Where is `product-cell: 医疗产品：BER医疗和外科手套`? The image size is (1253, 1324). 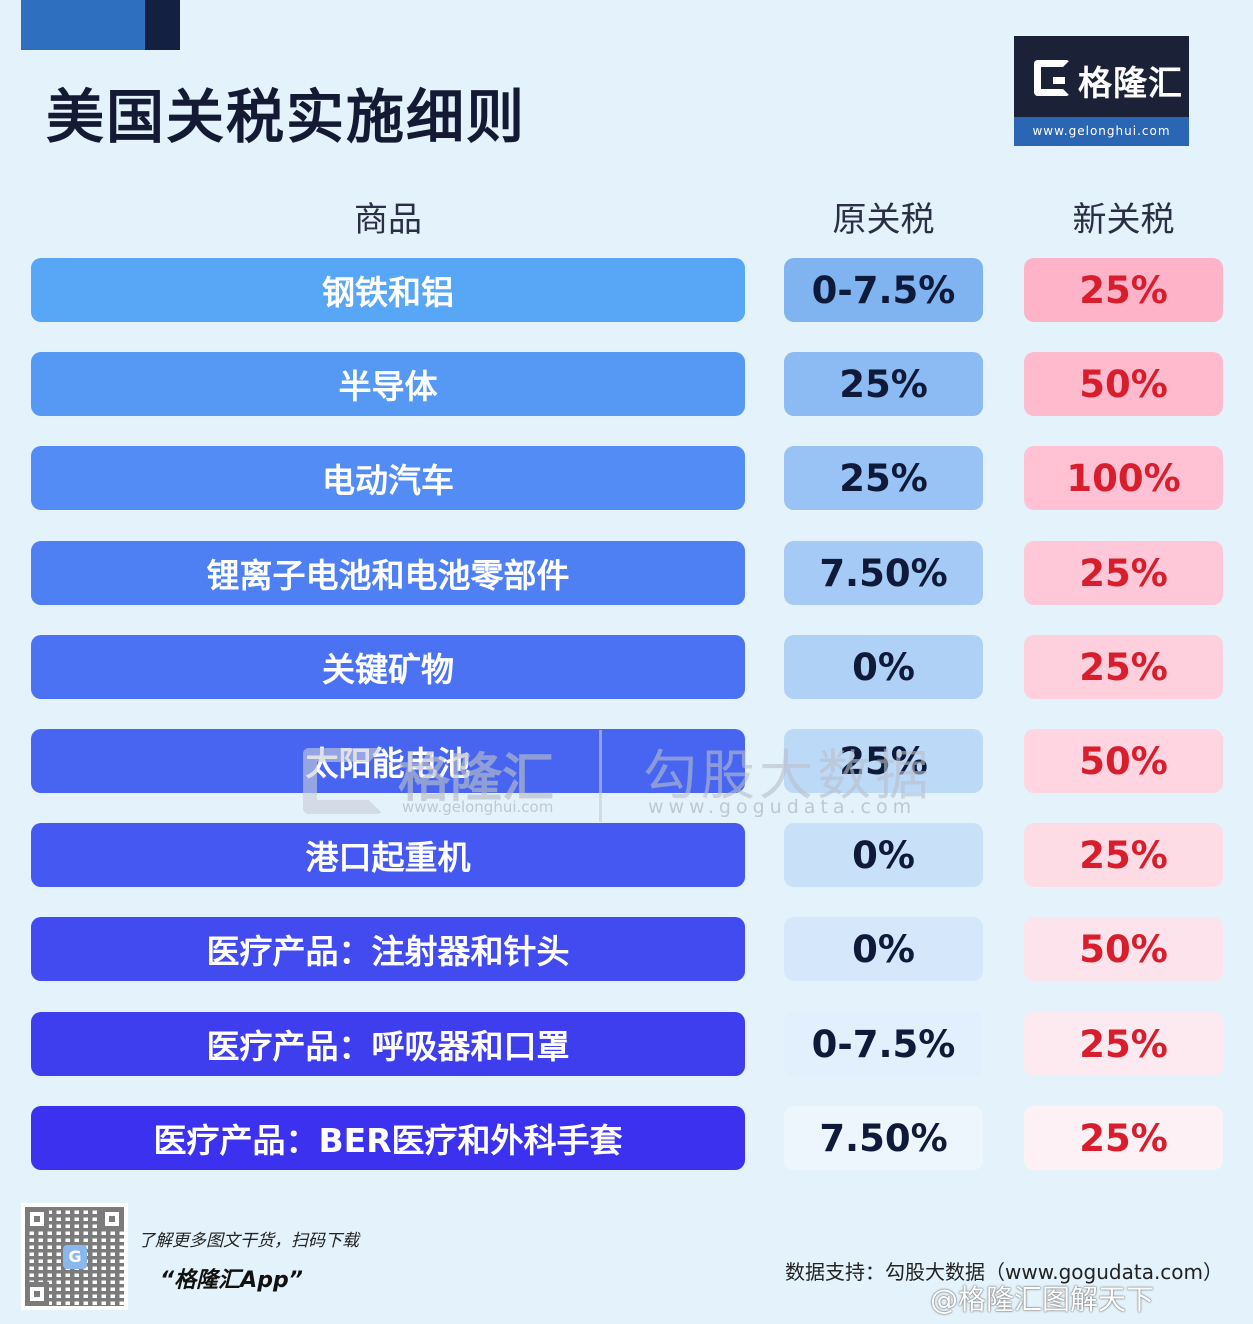 product-cell: 医疗产品：BER医疗和外科手套 is located at coordinates (388, 1138).